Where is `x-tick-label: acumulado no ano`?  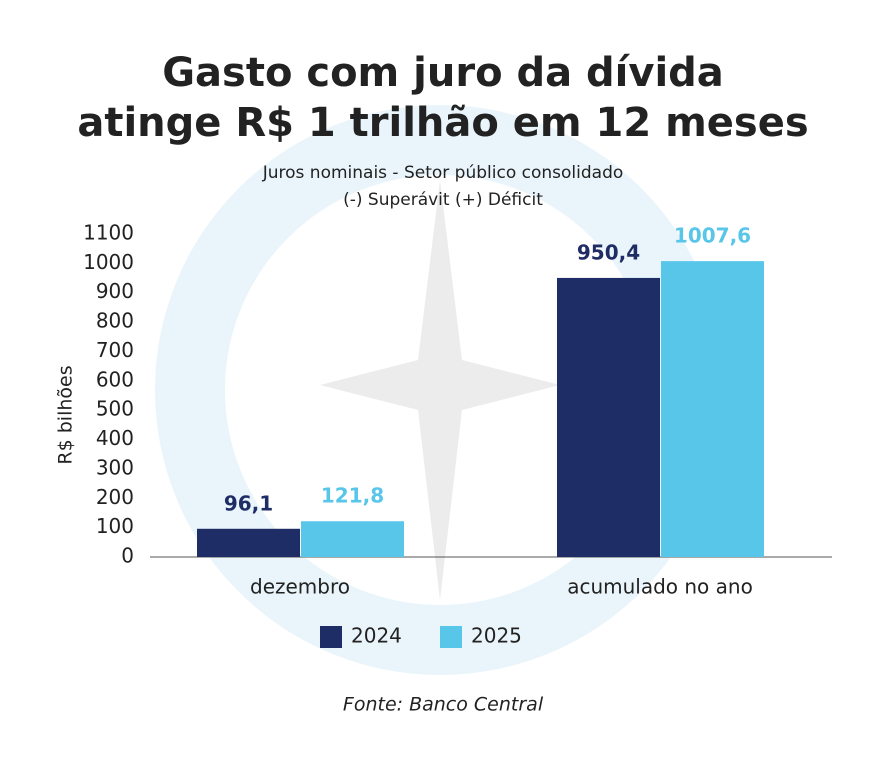
x-tick-label: acumulado no ano is located at coordinates (660, 587).